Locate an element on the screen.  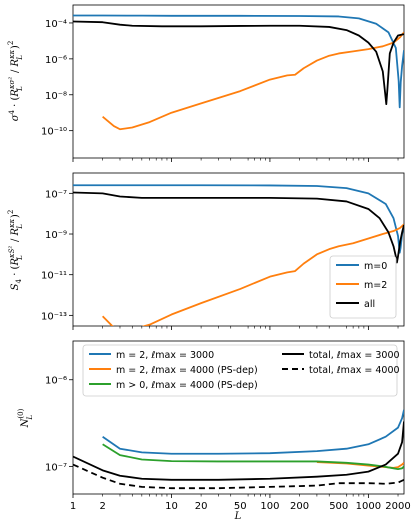
y-axis-label-middle: S4 · (RκS²L / RκκL)2 is located at coordinates (15, 250).